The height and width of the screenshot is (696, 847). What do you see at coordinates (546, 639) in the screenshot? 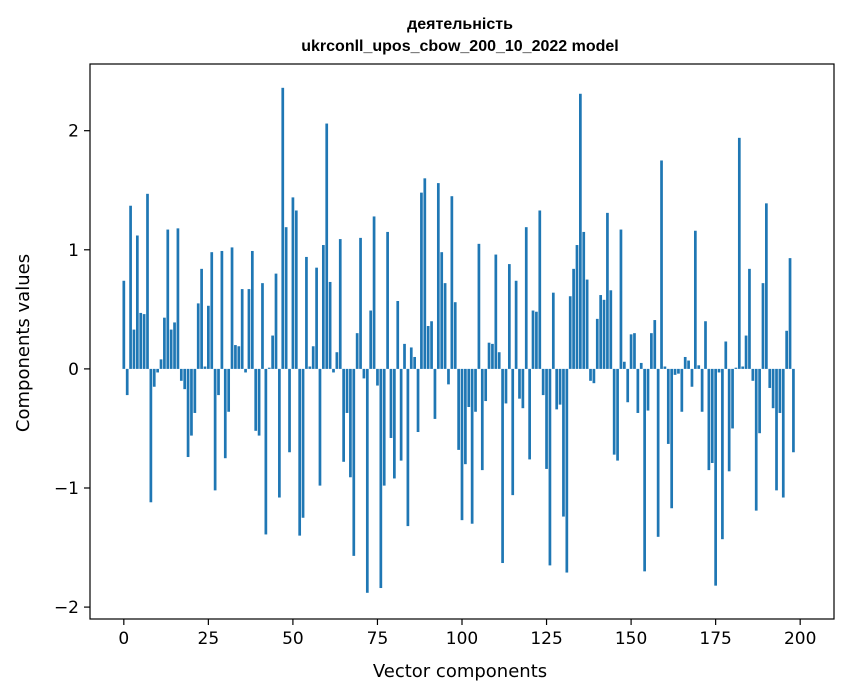
I see `x-tick-label: 125` at bounding box center [546, 639].